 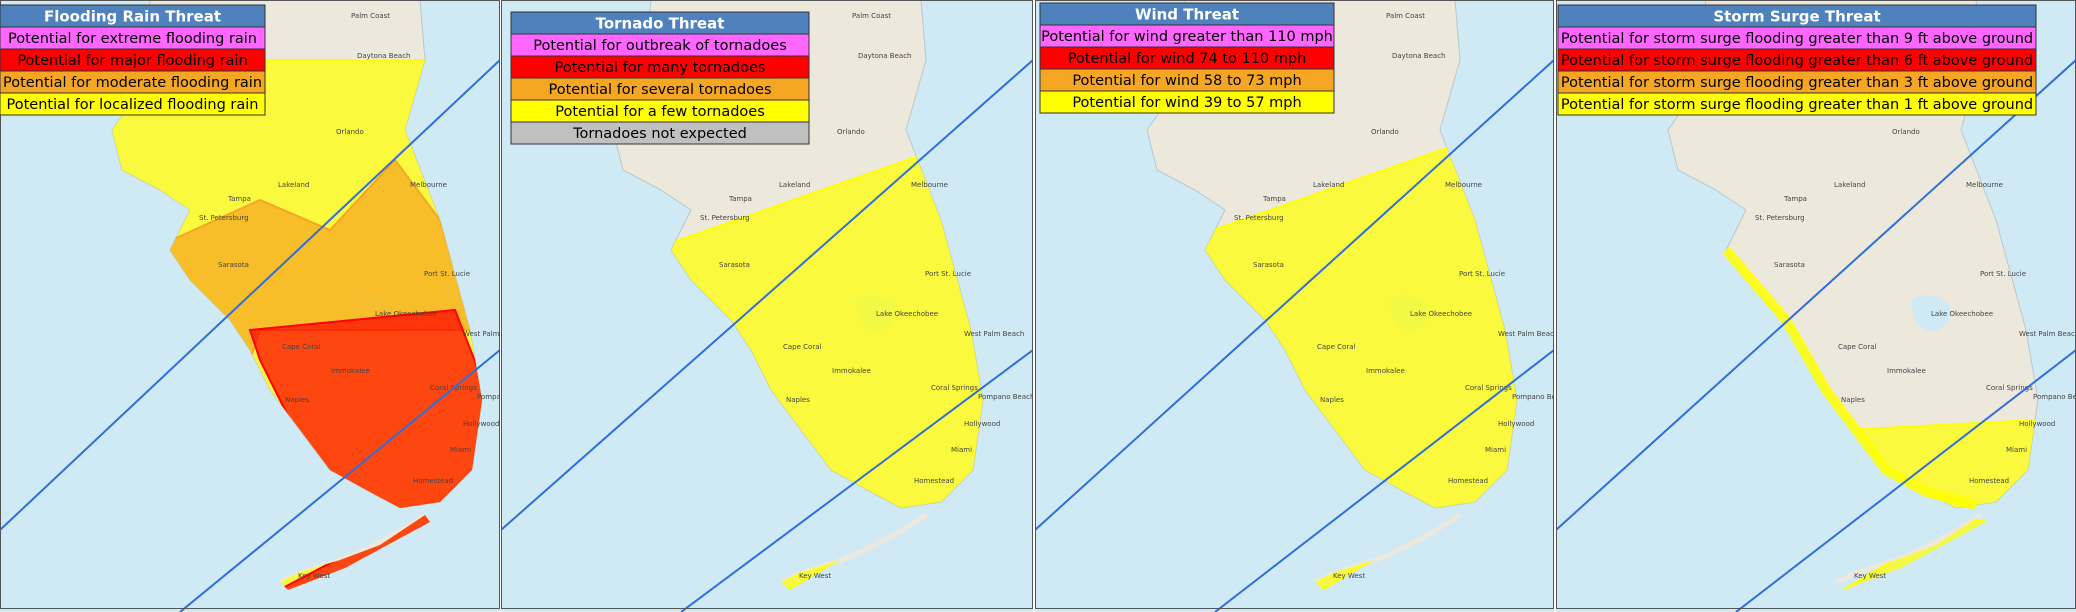 I want to click on legend-title: Tornado Threat, so click(x=660, y=24).